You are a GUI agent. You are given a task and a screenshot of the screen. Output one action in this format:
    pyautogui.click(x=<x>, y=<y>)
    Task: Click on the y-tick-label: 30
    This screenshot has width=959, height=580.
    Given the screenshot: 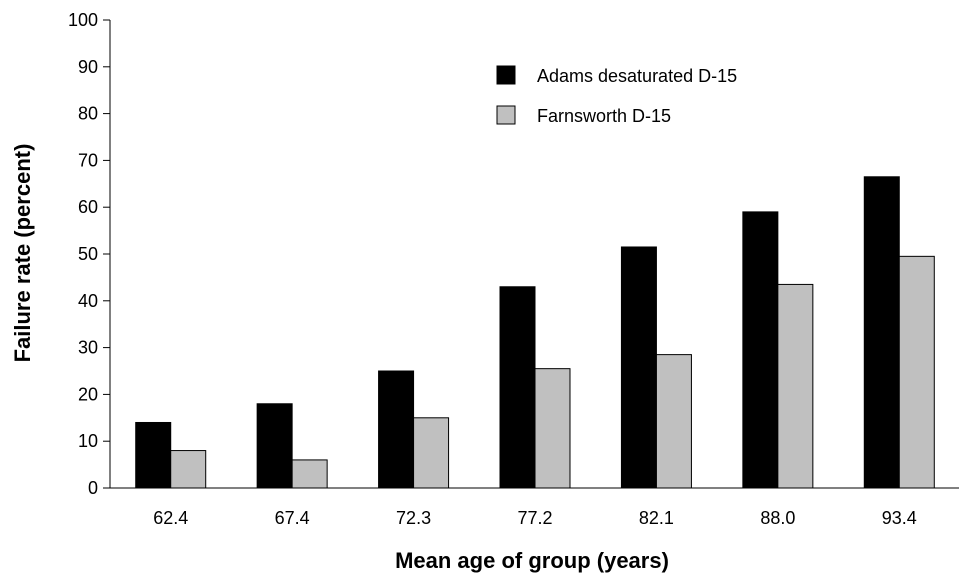 What is the action you would take?
    pyautogui.click(x=88, y=348)
    